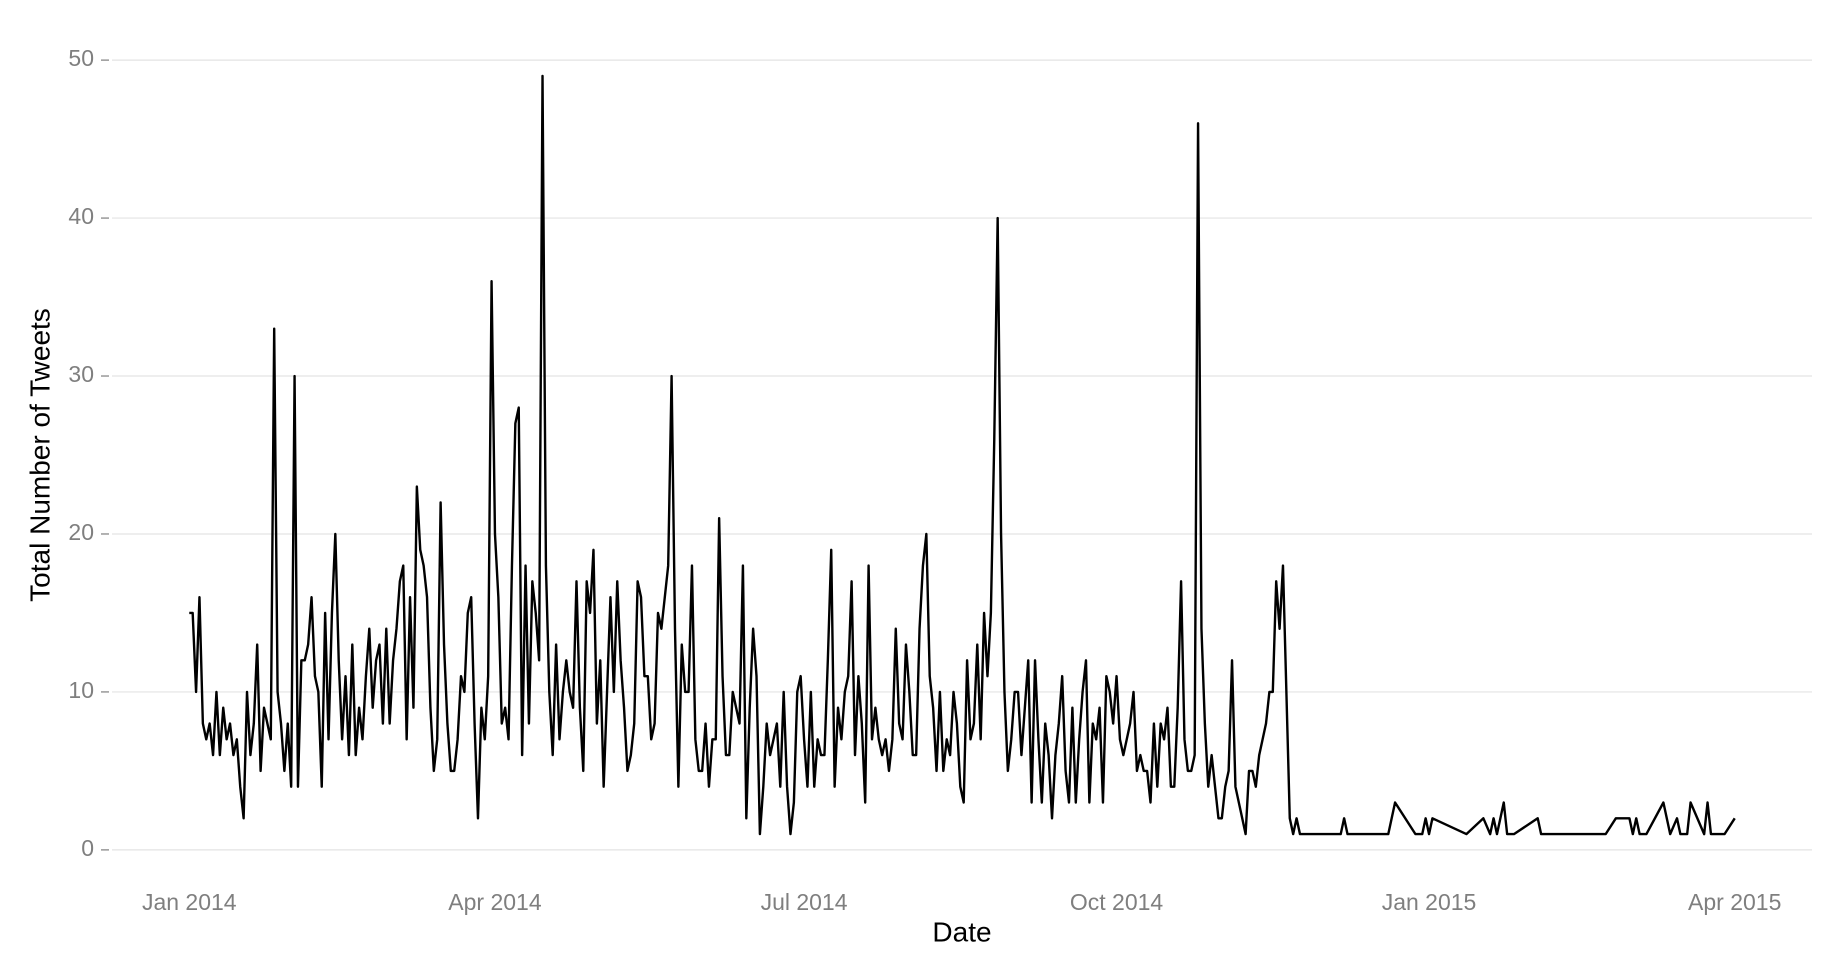 This screenshot has width=1824, height=960. Describe the element at coordinates (804, 902) in the screenshot. I see `x-tick-label: Jul 2014` at that location.